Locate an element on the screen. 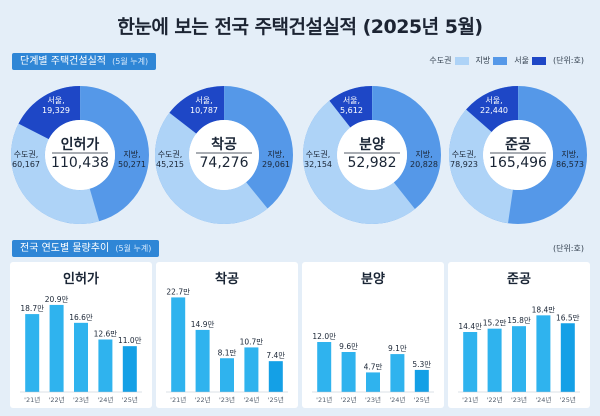 Image resolution: width=600 pixels, height=416 pixels. stage-name: 준공 is located at coordinates (518, 145).